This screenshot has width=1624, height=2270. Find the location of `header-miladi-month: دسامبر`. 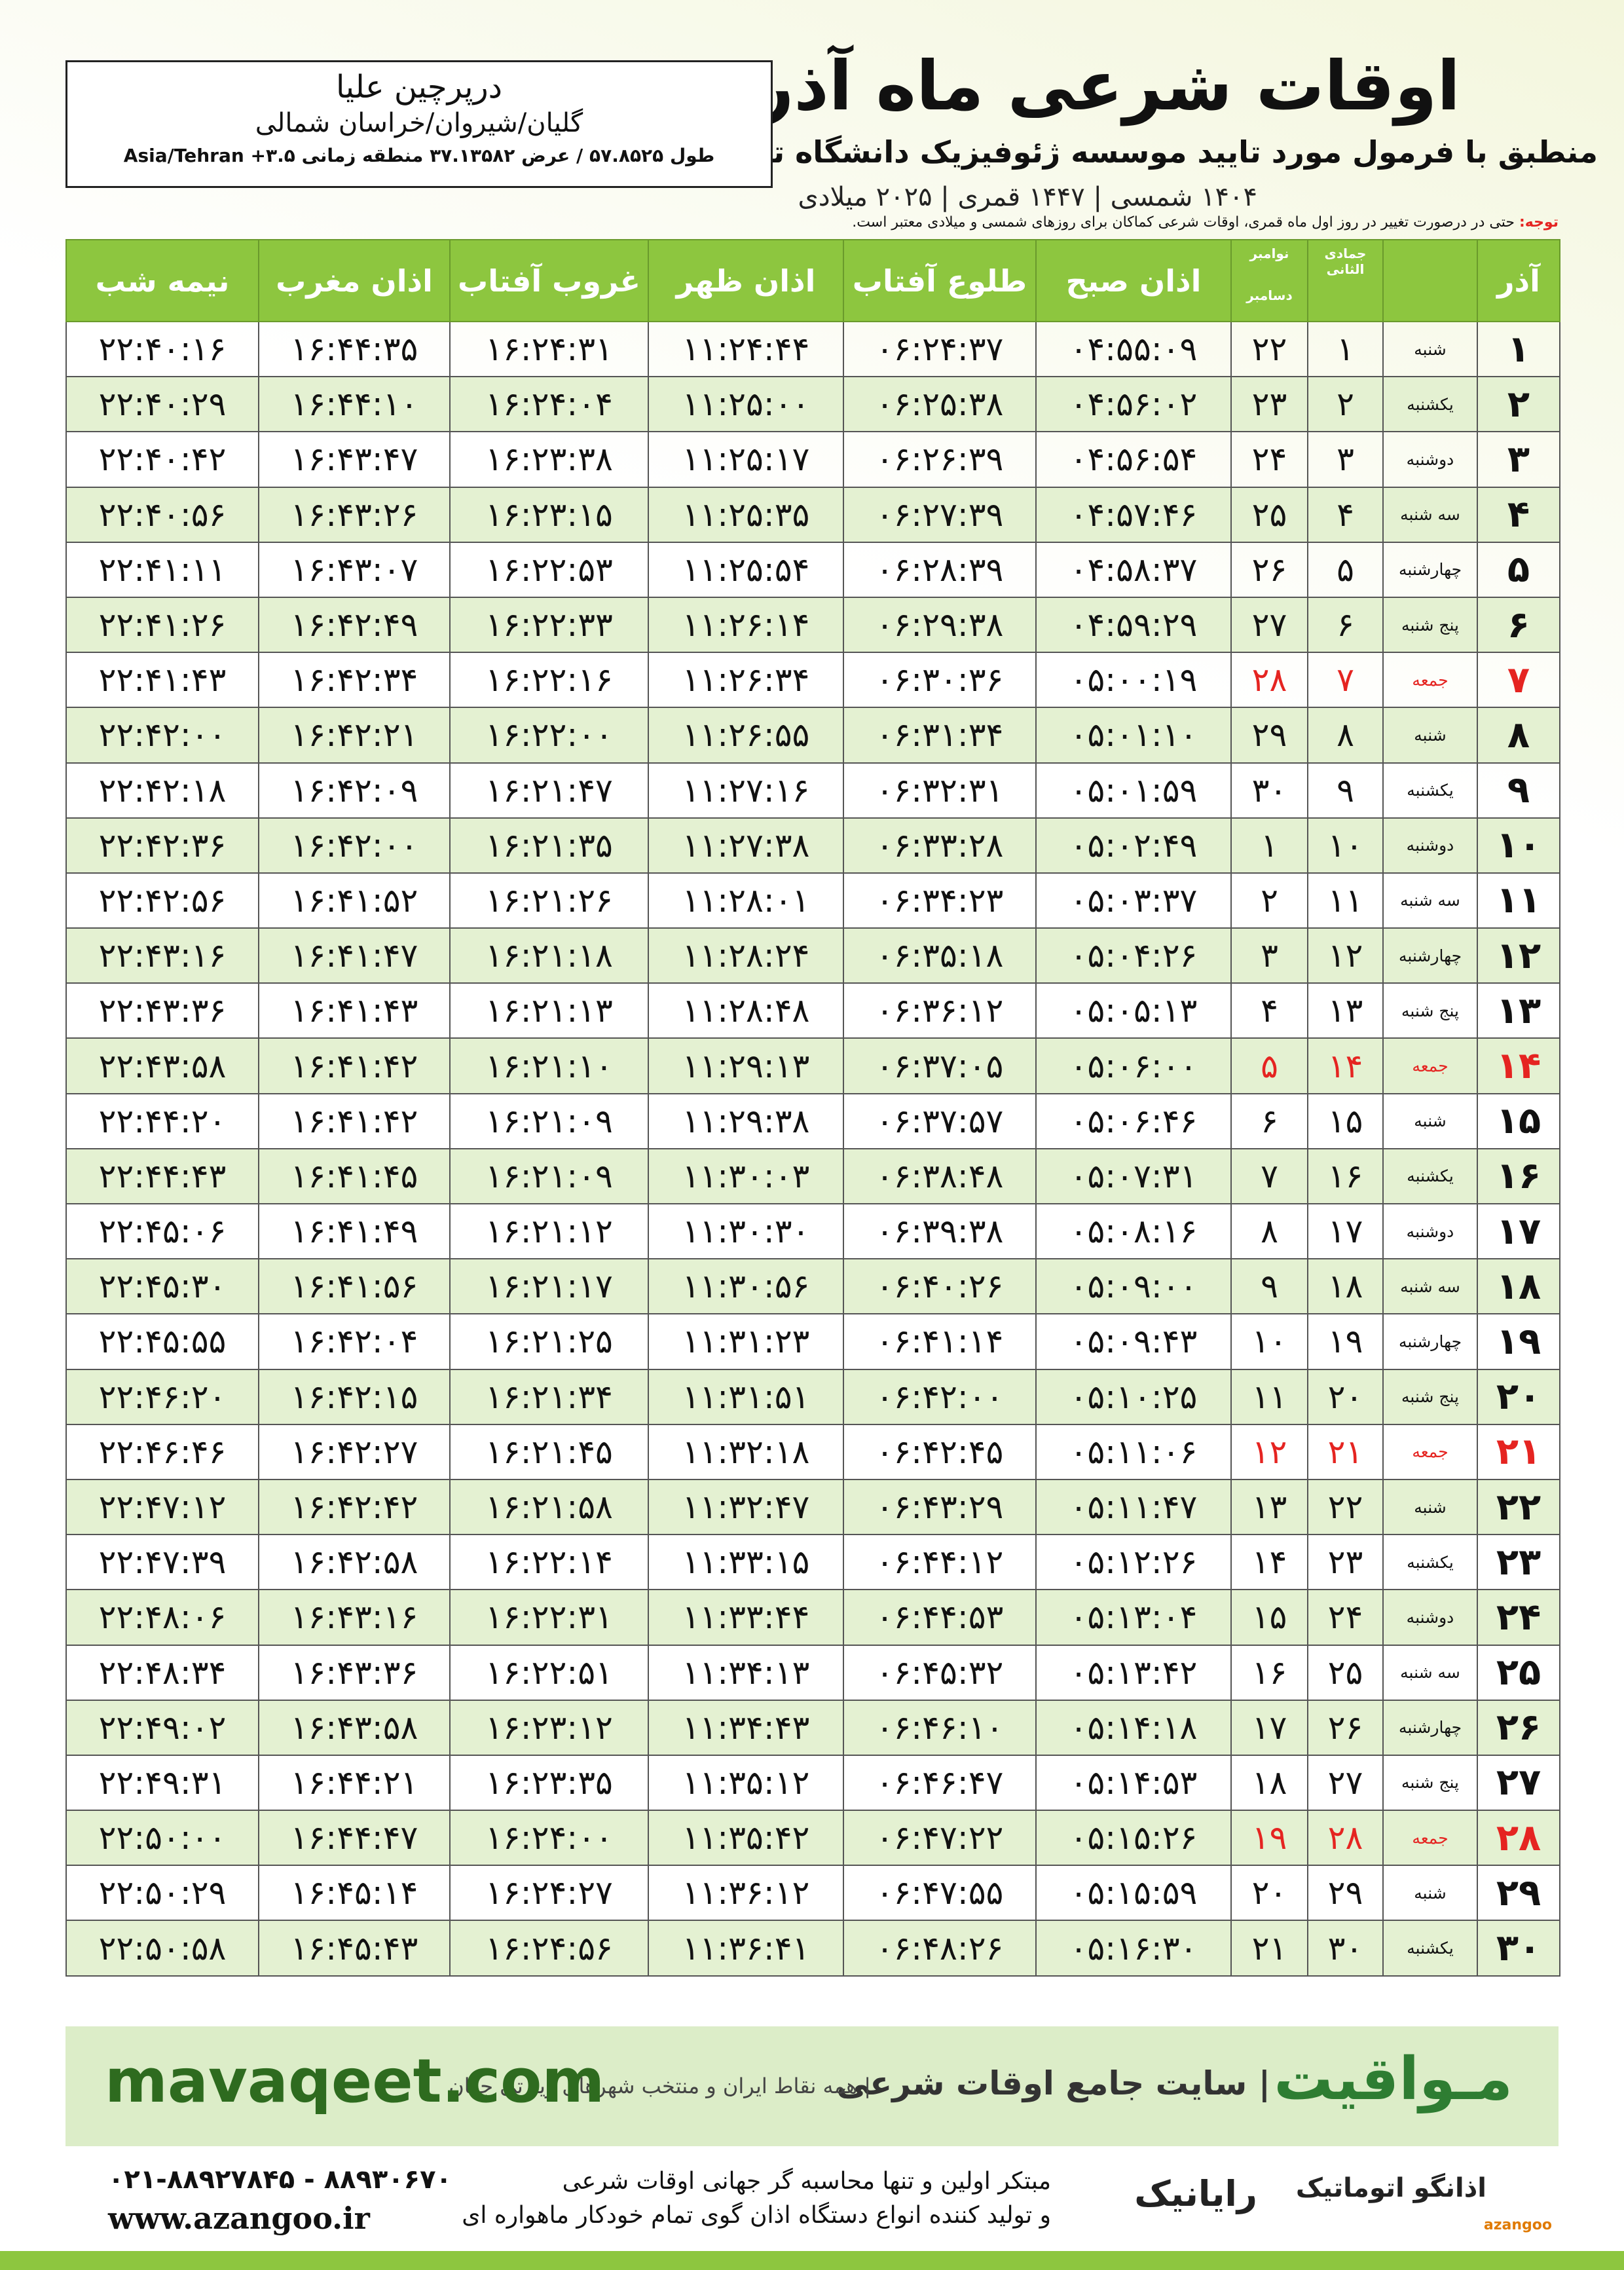

header-miladi-month: دسامبر is located at coordinates (1269, 295).